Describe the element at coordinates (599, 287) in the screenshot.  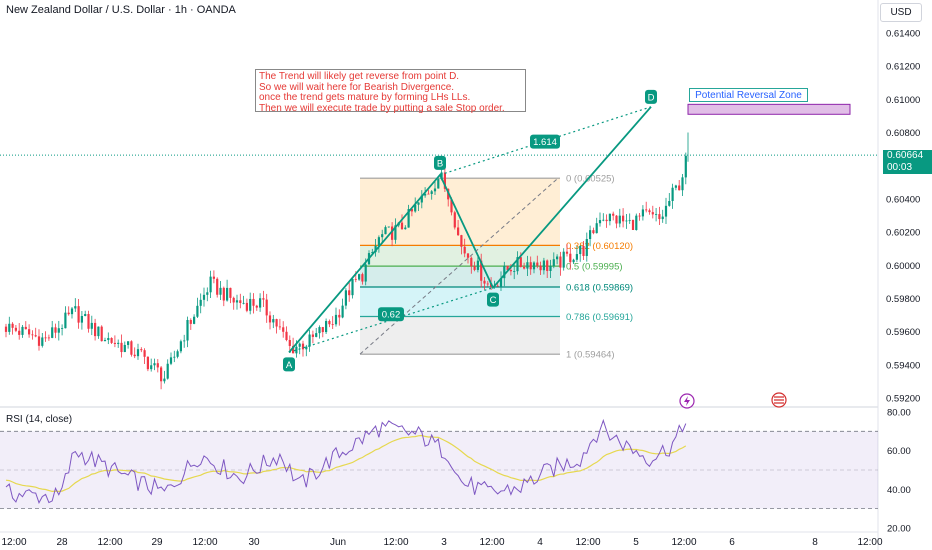
I see `fib-level-label: 0.618 (0.59869)` at that location.